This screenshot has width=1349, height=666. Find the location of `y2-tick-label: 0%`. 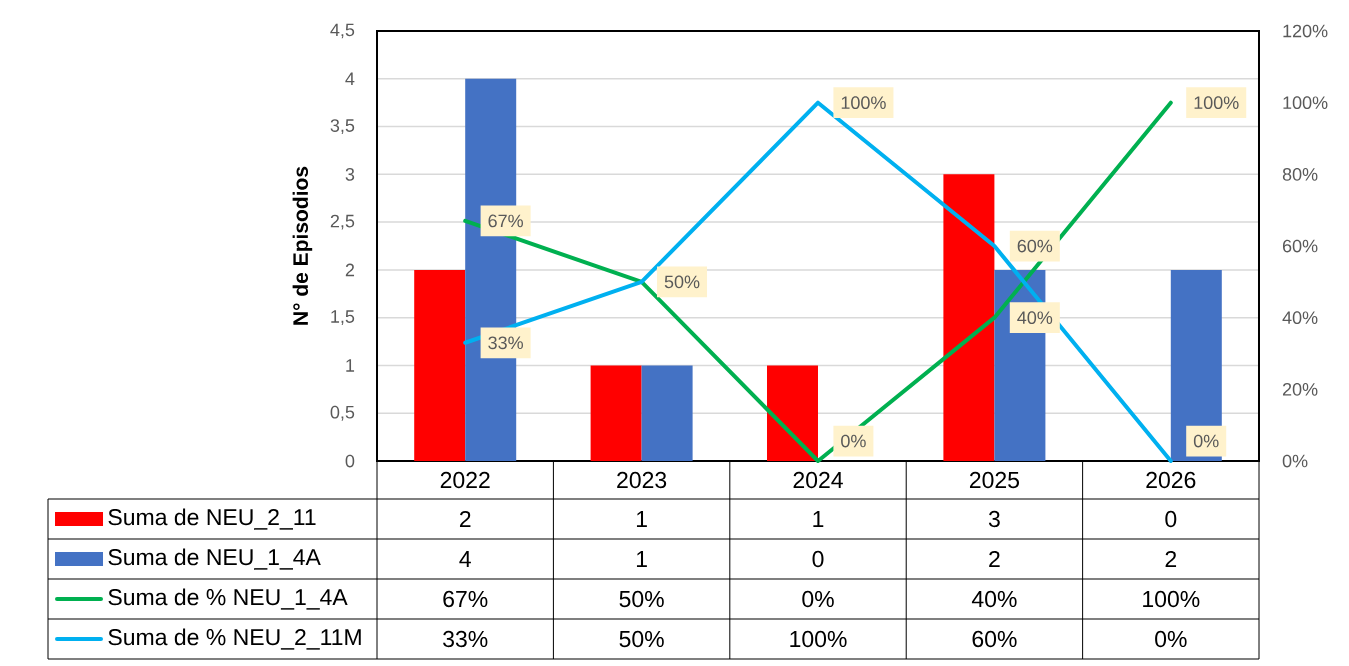

y2-tick-label: 0% is located at coordinates (1295, 461).